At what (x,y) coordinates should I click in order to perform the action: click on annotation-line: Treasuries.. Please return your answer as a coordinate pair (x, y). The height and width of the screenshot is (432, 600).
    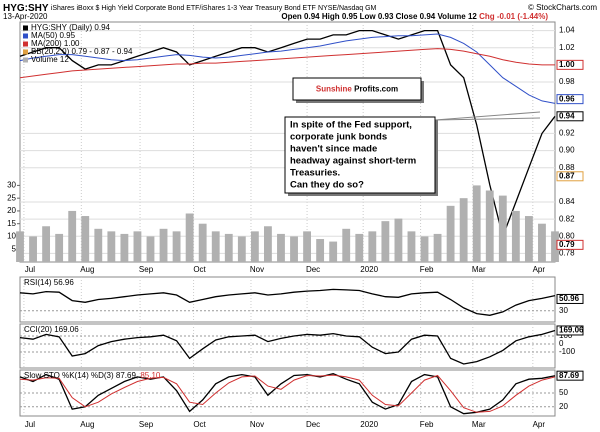
    Looking at the image, I should click on (315, 173).